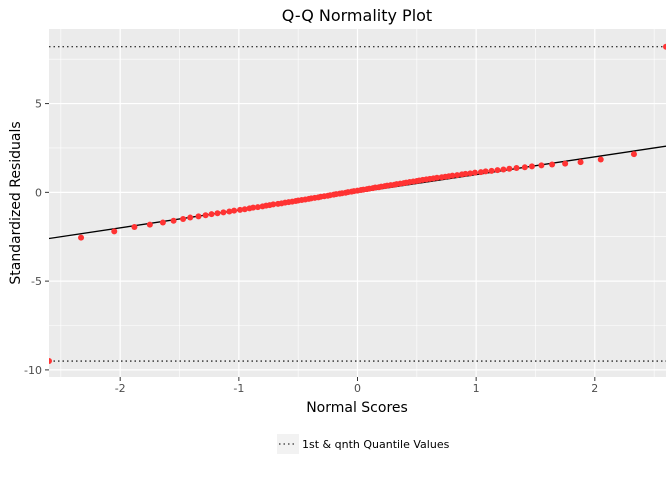 The width and height of the screenshot is (672, 480). What do you see at coordinates (36, 237) in the screenshot?
I see `y-axis-ticks: -10 -5 0 5` at bounding box center [36, 237].